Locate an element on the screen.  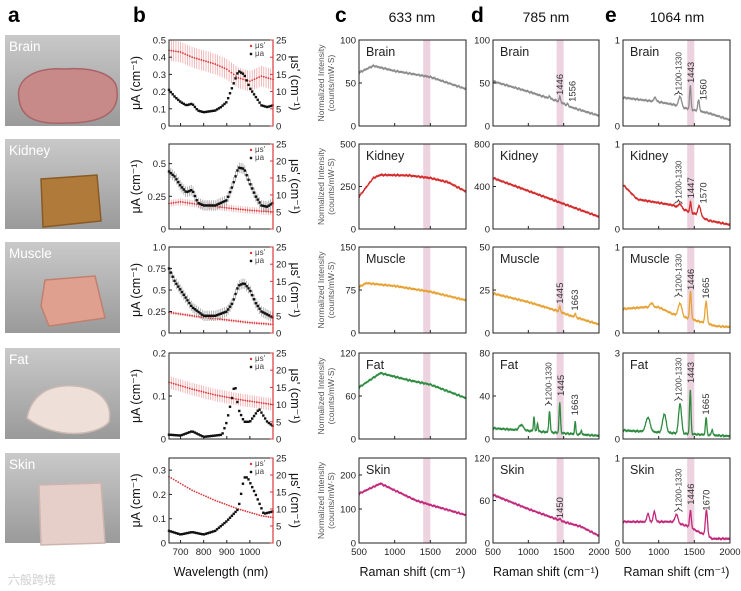
y-tick-label: 0.25 is located at coordinates (157, 197).